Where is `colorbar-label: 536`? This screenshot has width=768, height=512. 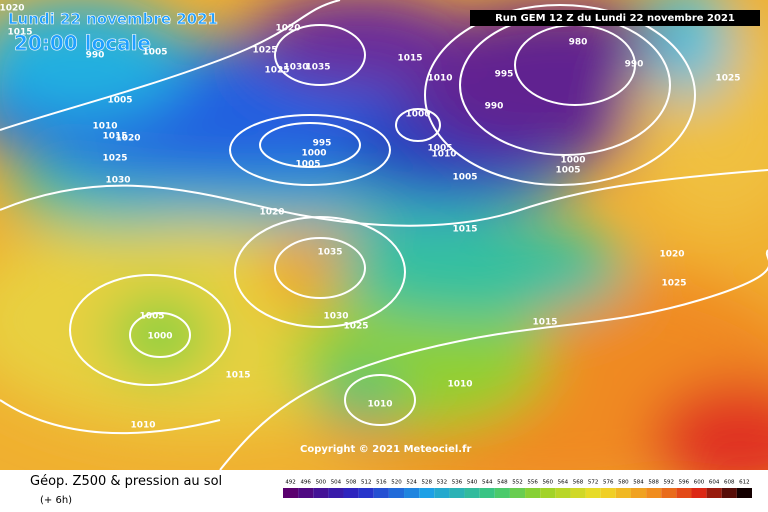
colorbar-label: 536 is located at coordinates (457, 483).